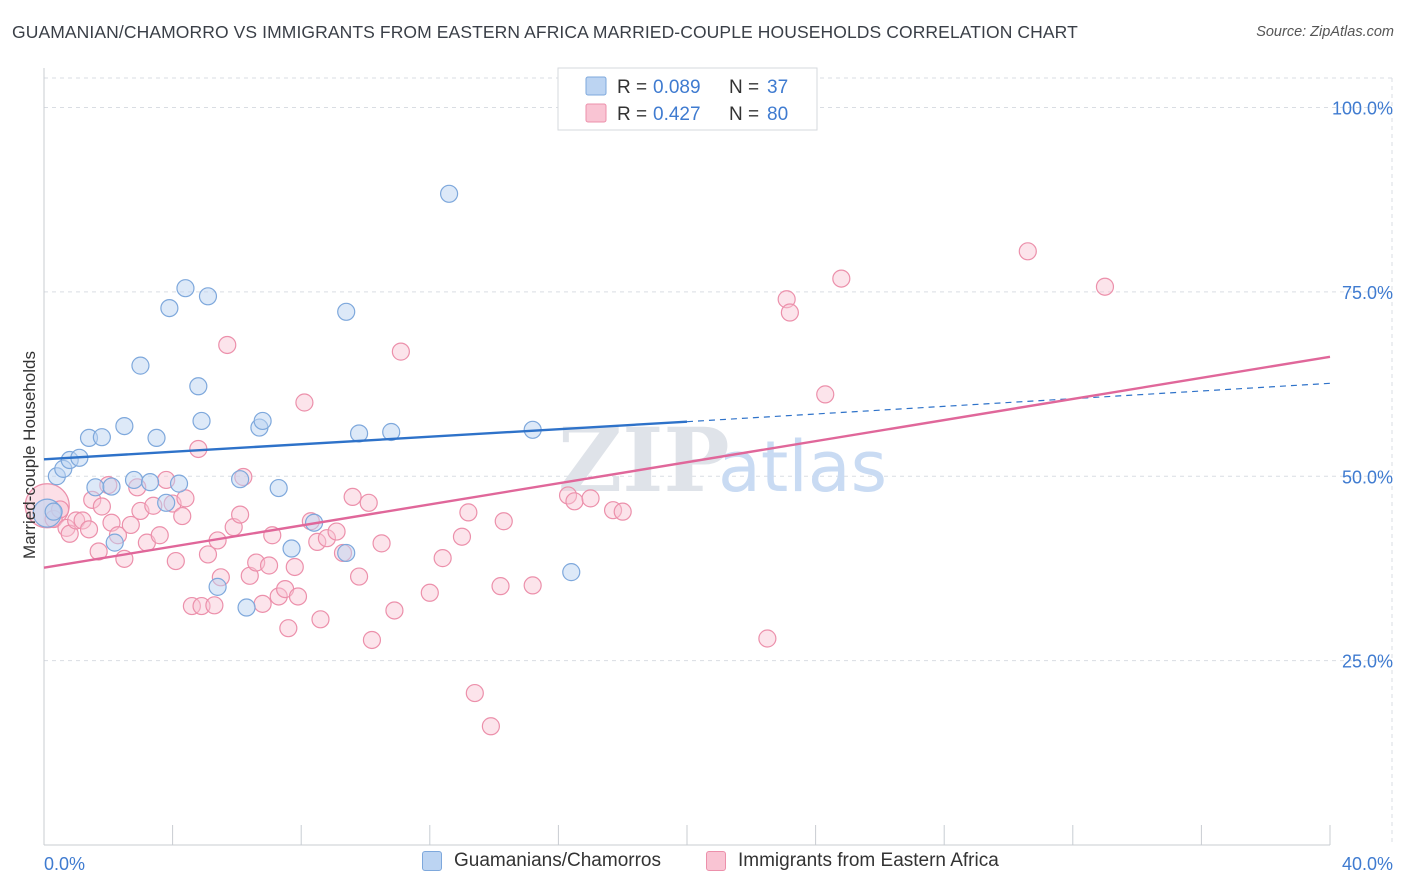 The image size is (1406, 892). What do you see at coordinates (632, 114) in the screenshot?
I see `legend-r-label-pink: R =` at bounding box center [632, 114].